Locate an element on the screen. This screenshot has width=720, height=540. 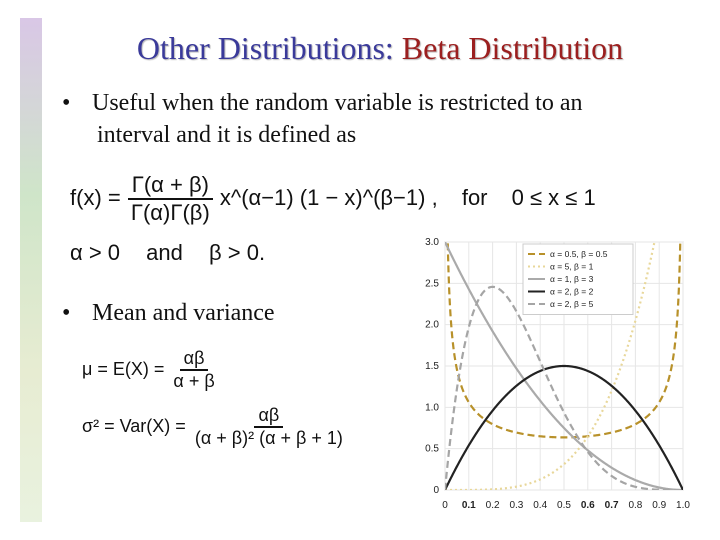
legend-label: α = 0.5, β = 0.5 is located at coordinates (579, 254).